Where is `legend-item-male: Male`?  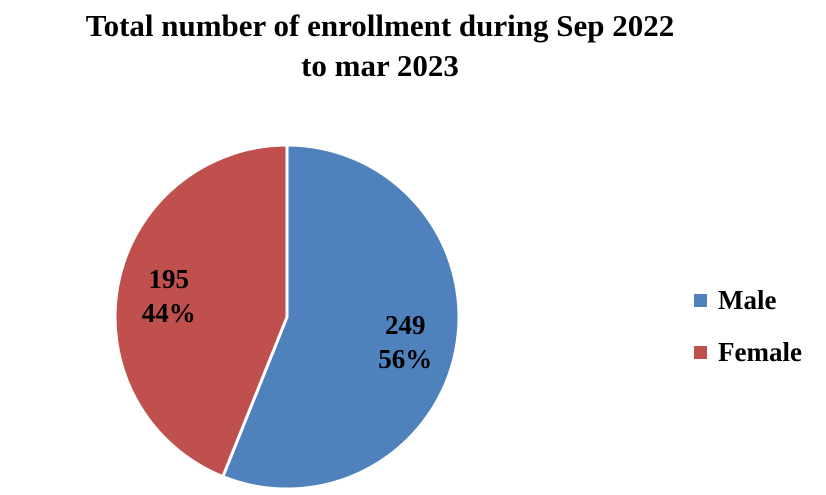 legend-item-male: Male is located at coordinates (748, 300).